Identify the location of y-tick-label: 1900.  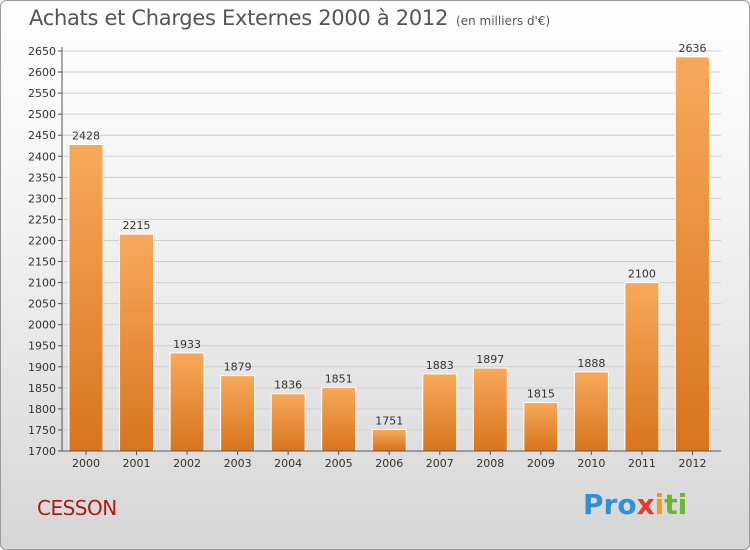
(42, 367).